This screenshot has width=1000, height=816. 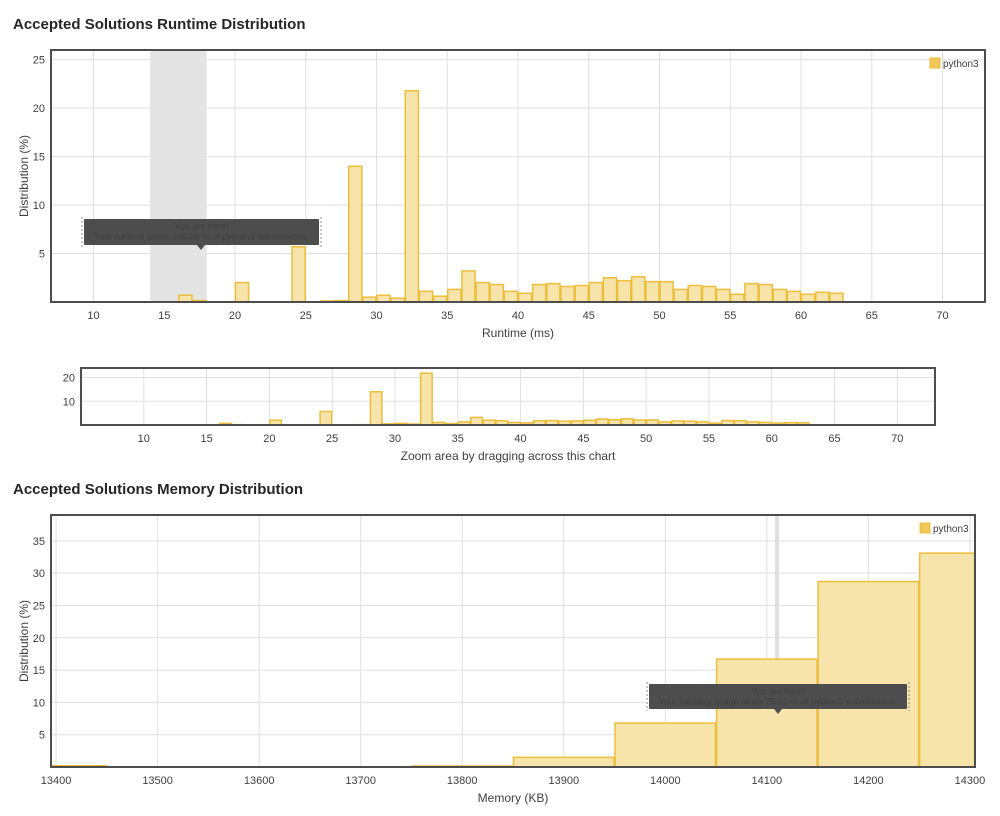 What do you see at coordinates (360, 781) in the screenshot?
I see `x-tick-label: 13700` at bounding box center [360, 781].